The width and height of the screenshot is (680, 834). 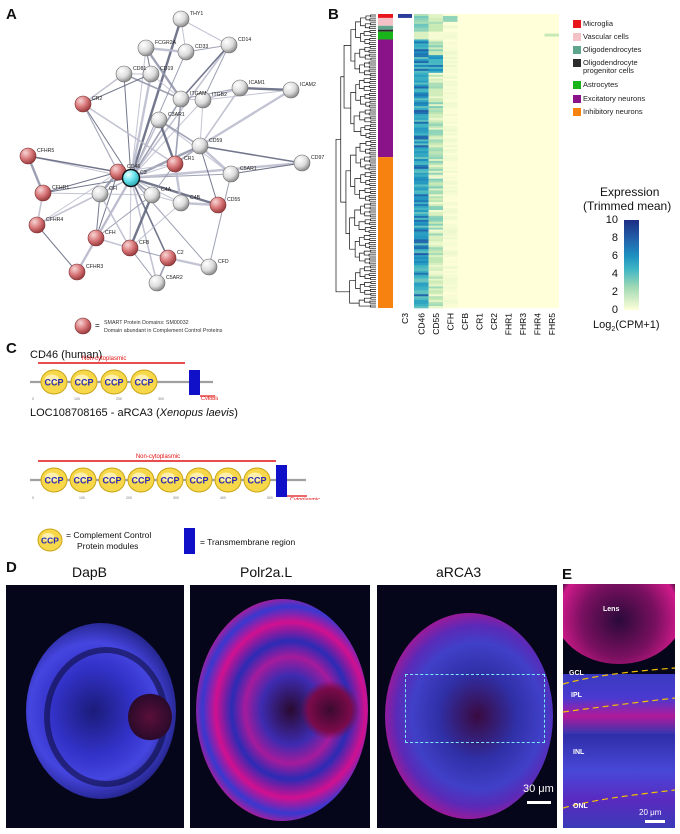 I want to click on node-c3, so click(x=131, y=178).